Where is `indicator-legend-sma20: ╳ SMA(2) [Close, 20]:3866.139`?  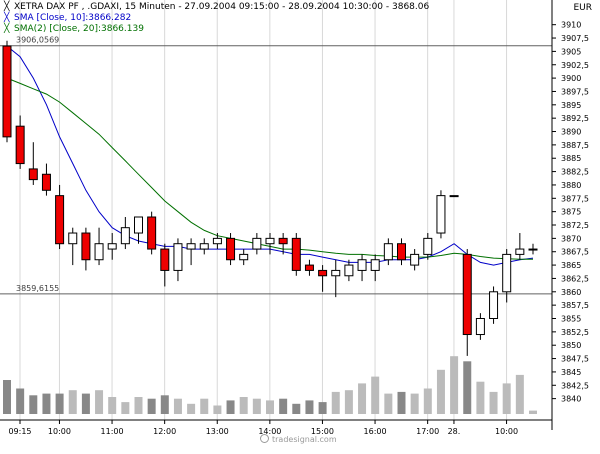
indicator-legend-sma20: ╳ SMA(2) [Close, 20]:3866.139 is located at coordinates (74, 29).